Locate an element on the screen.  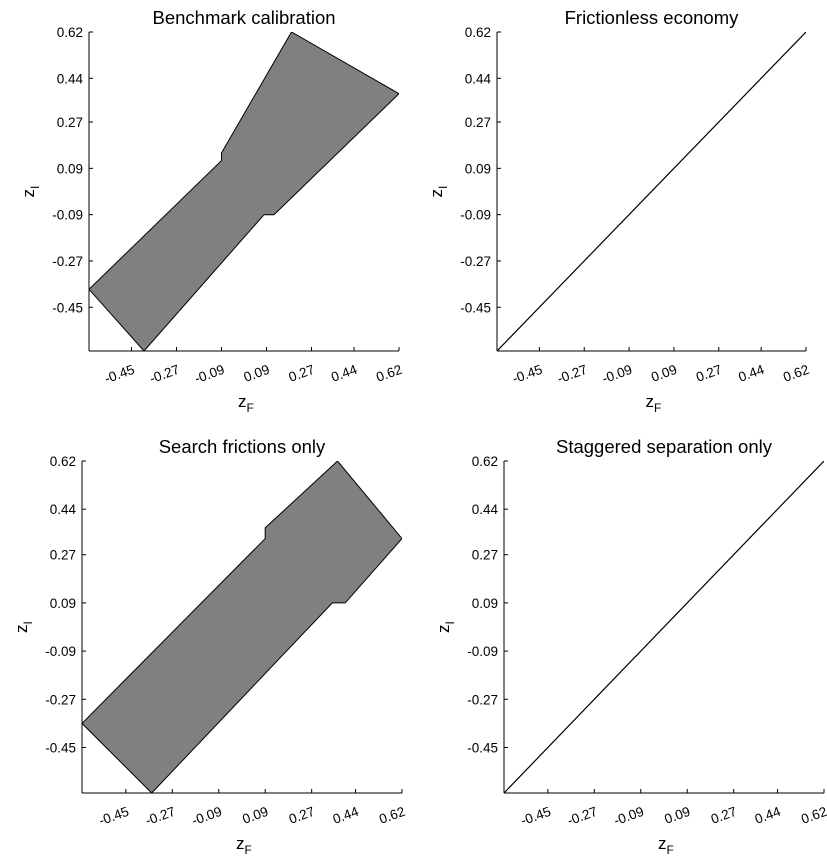
chart-title: Search frictions only is located at coordinates (242, 446).